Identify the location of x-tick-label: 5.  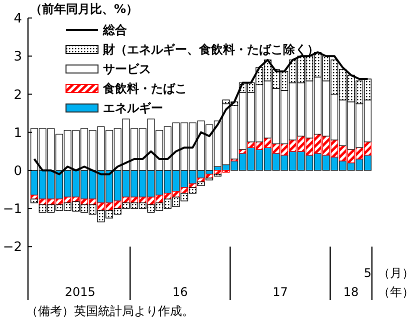
(368, 273).